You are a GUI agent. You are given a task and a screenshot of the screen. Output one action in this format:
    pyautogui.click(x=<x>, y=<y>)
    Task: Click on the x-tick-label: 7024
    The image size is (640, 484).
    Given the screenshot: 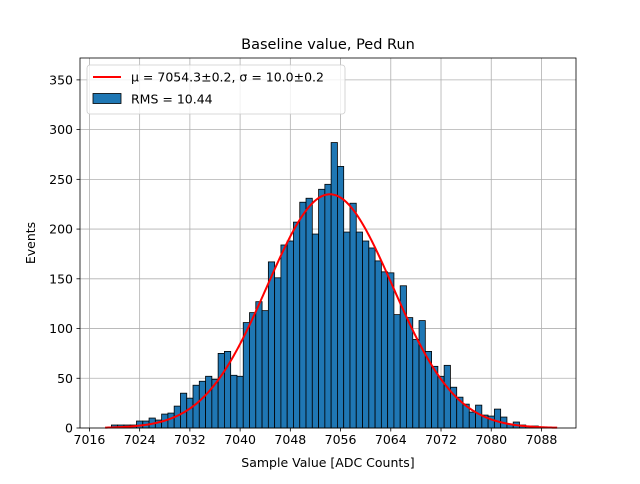 What is the action you would take?
    pyautogui.click(x=140, y=439)
    